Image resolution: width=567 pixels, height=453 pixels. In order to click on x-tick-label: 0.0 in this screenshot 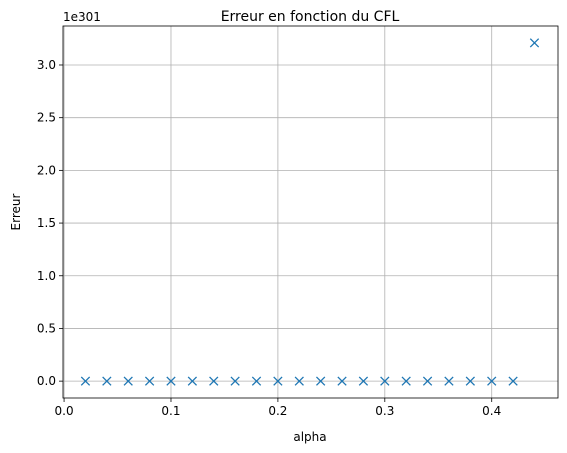, I will do `click(64, 411)`.